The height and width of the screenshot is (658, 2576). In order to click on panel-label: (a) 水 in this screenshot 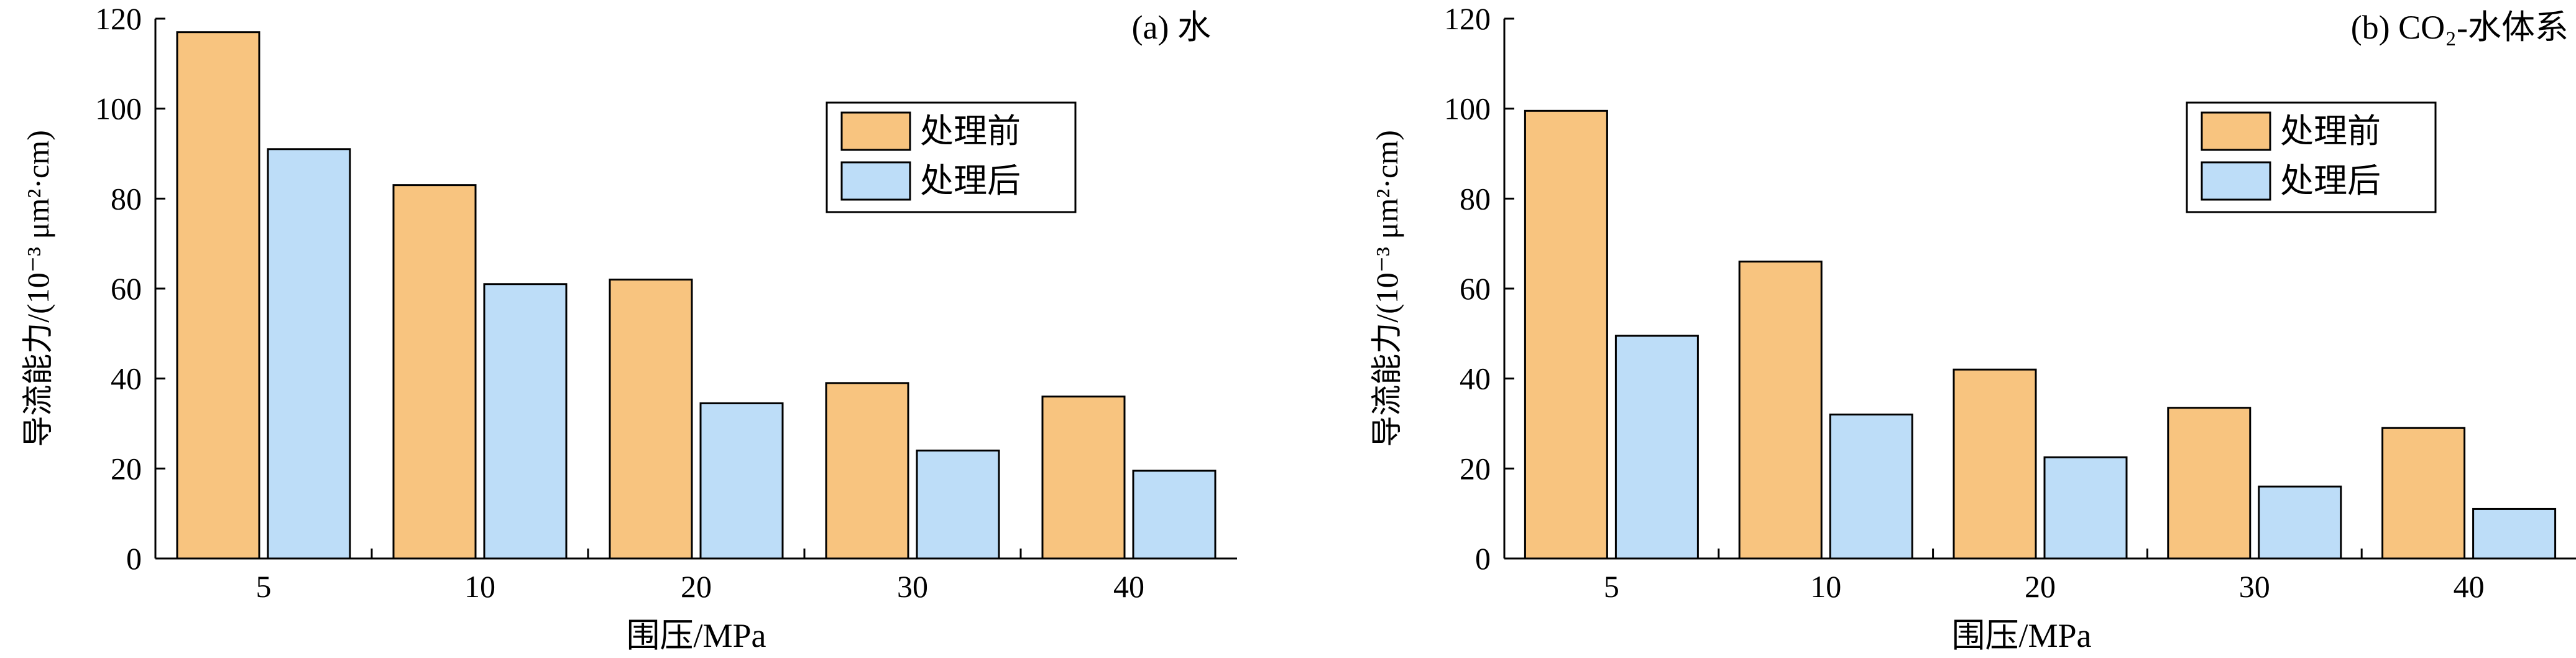, I will do `click(1171, 28)`.